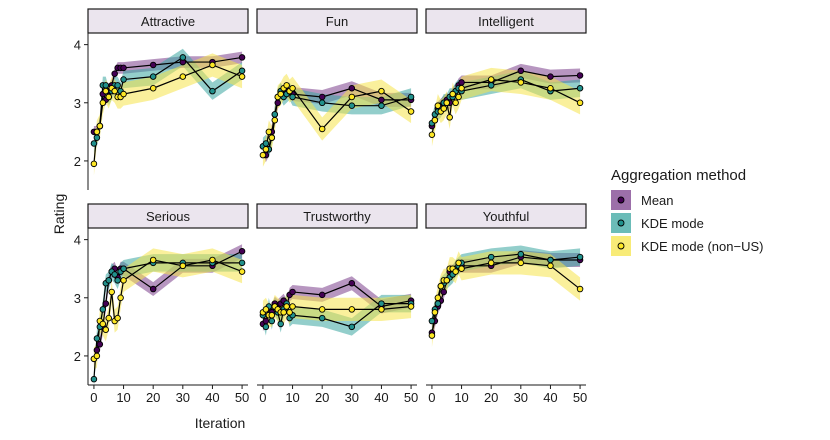 The width and height of the screenshot is (830, 440). I want to click on strip-fun, so click(337, 21).